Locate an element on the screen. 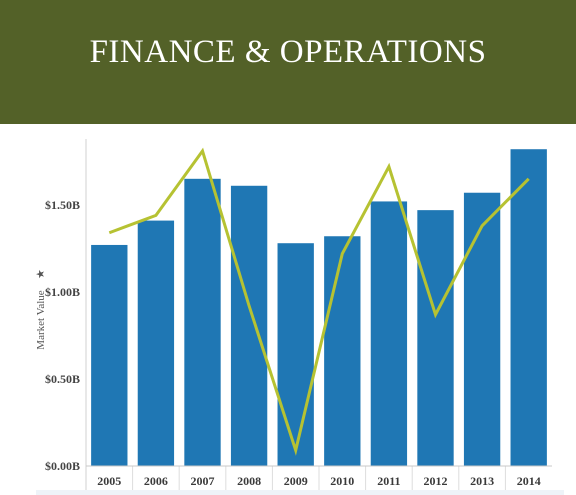 This screenshot has width=576, height=495. y-tick-label: $0.50B is located at coordinates (62, 379).